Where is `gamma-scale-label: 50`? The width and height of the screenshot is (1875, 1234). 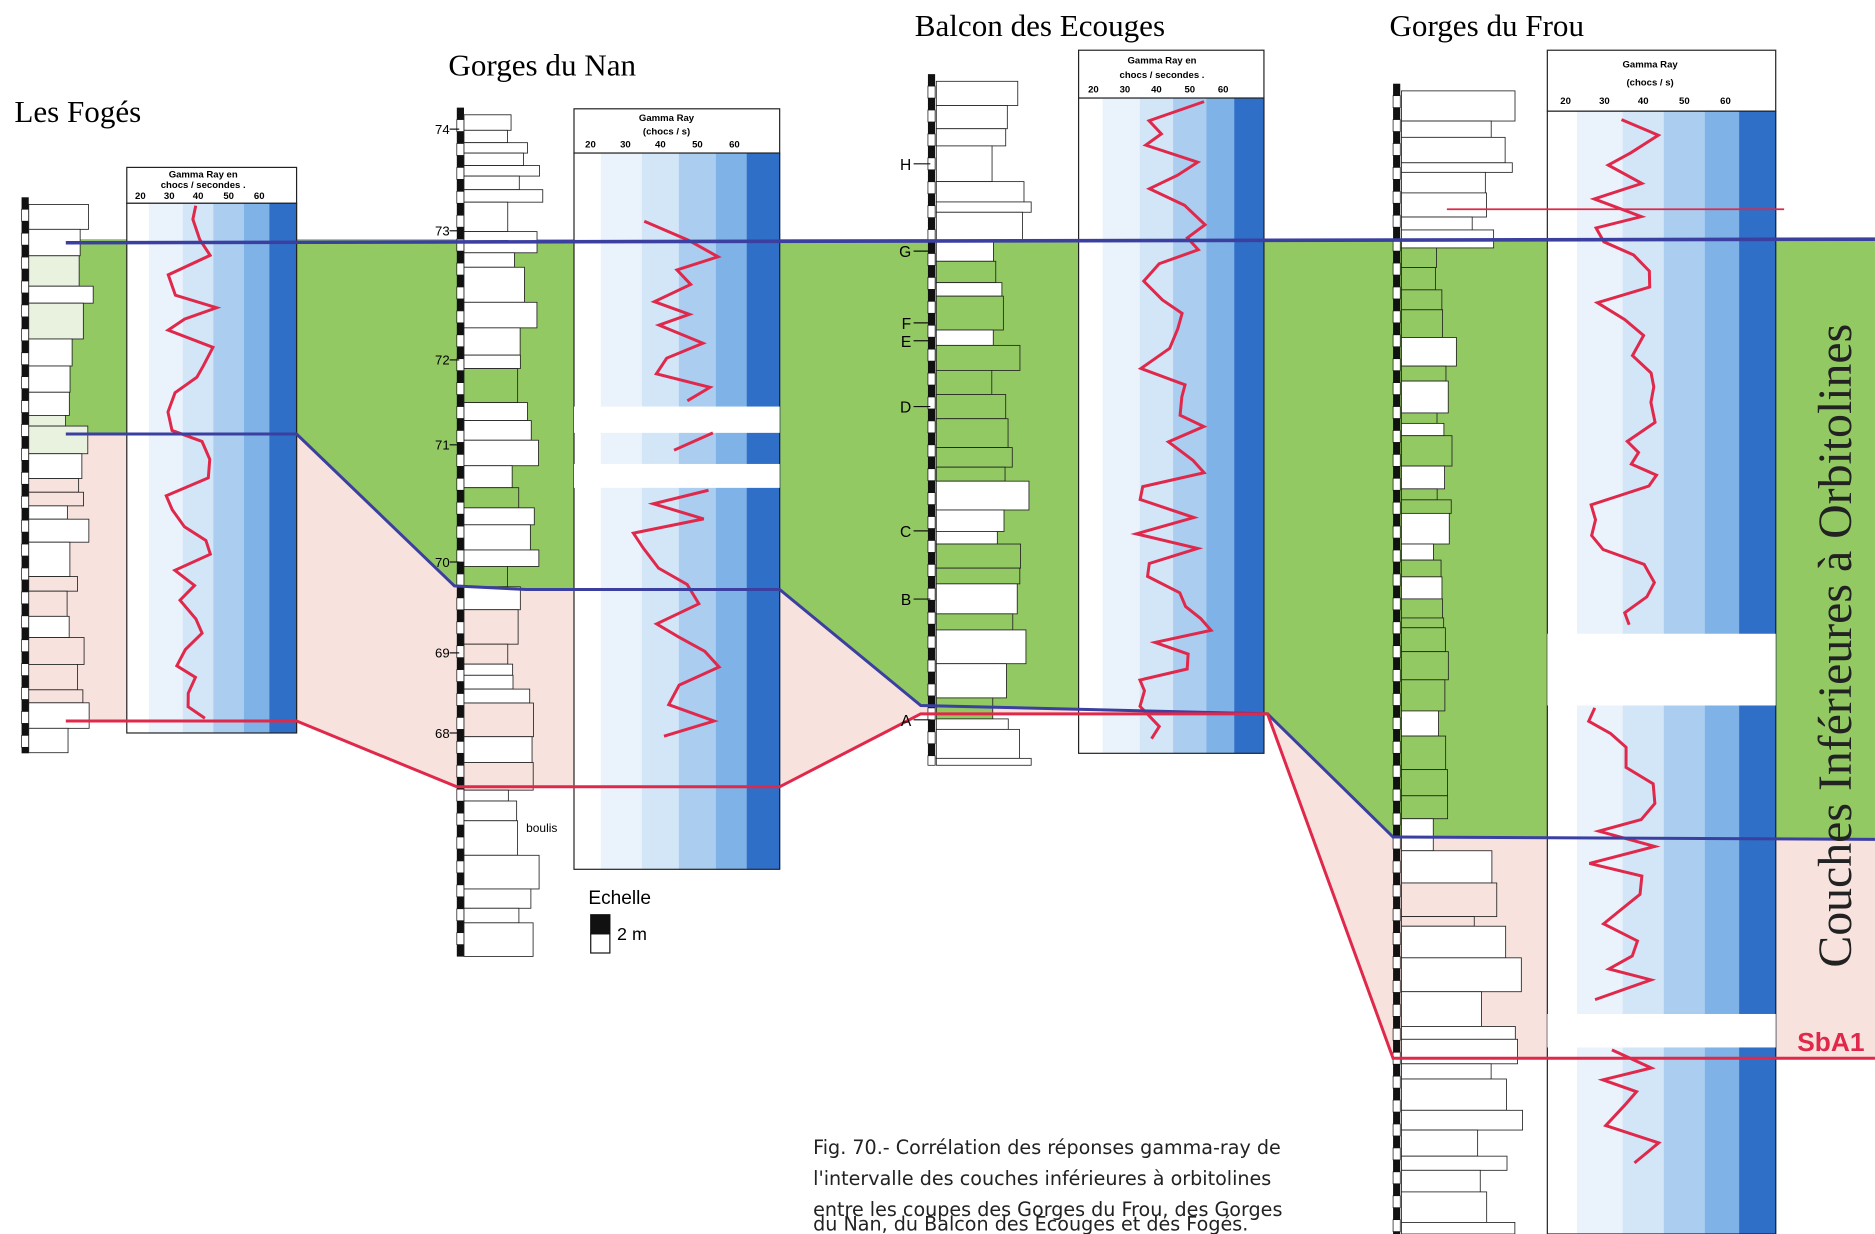 gamma-scale-label: 50 is located at coordinates (1684, 101).